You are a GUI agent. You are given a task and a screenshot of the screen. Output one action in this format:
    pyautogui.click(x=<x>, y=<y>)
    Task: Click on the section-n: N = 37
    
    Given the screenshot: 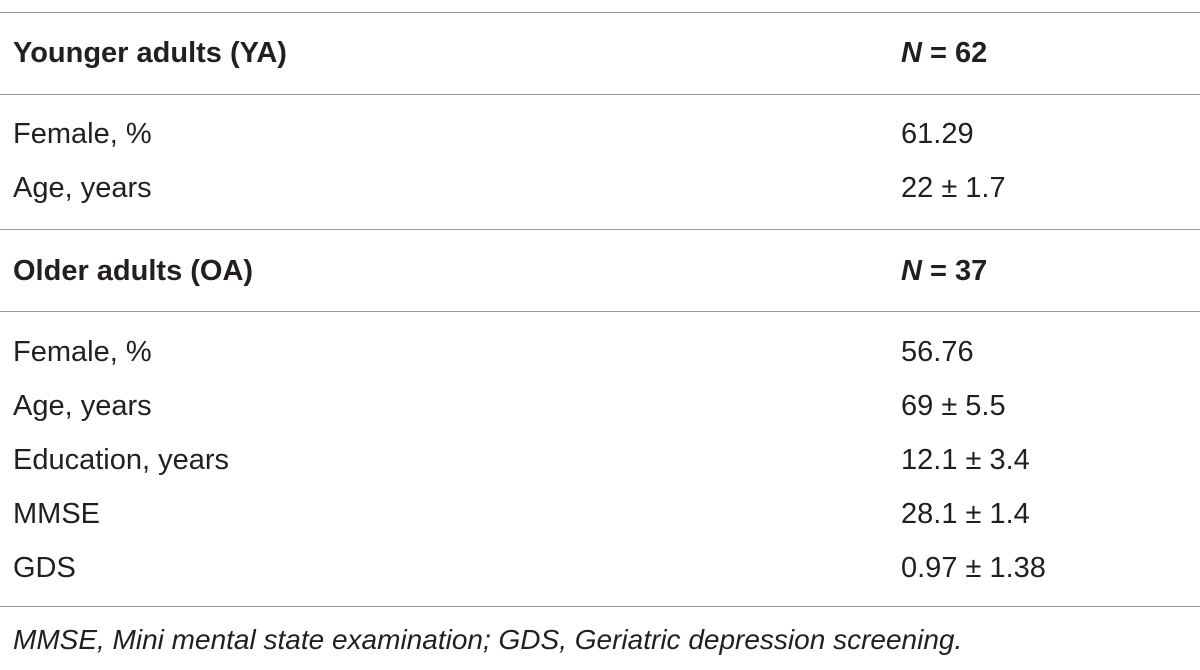 What is the action you would take?
    pyautogui.click(x=944, y=271)
    